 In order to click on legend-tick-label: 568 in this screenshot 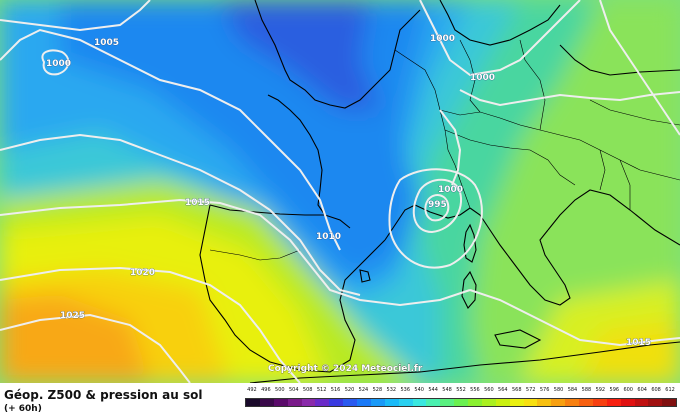, I will do `click(516, 390)`.